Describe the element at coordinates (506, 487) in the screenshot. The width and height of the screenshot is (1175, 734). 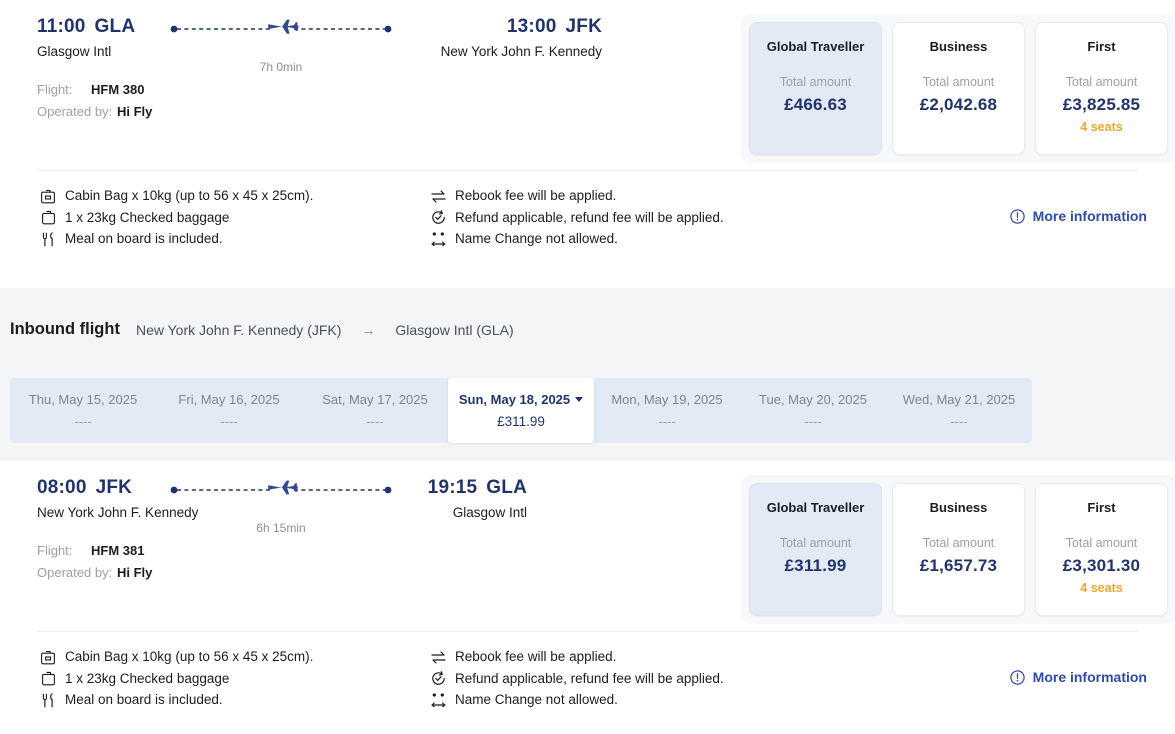
I see `inbound-arrival-code: GLA` at that location.